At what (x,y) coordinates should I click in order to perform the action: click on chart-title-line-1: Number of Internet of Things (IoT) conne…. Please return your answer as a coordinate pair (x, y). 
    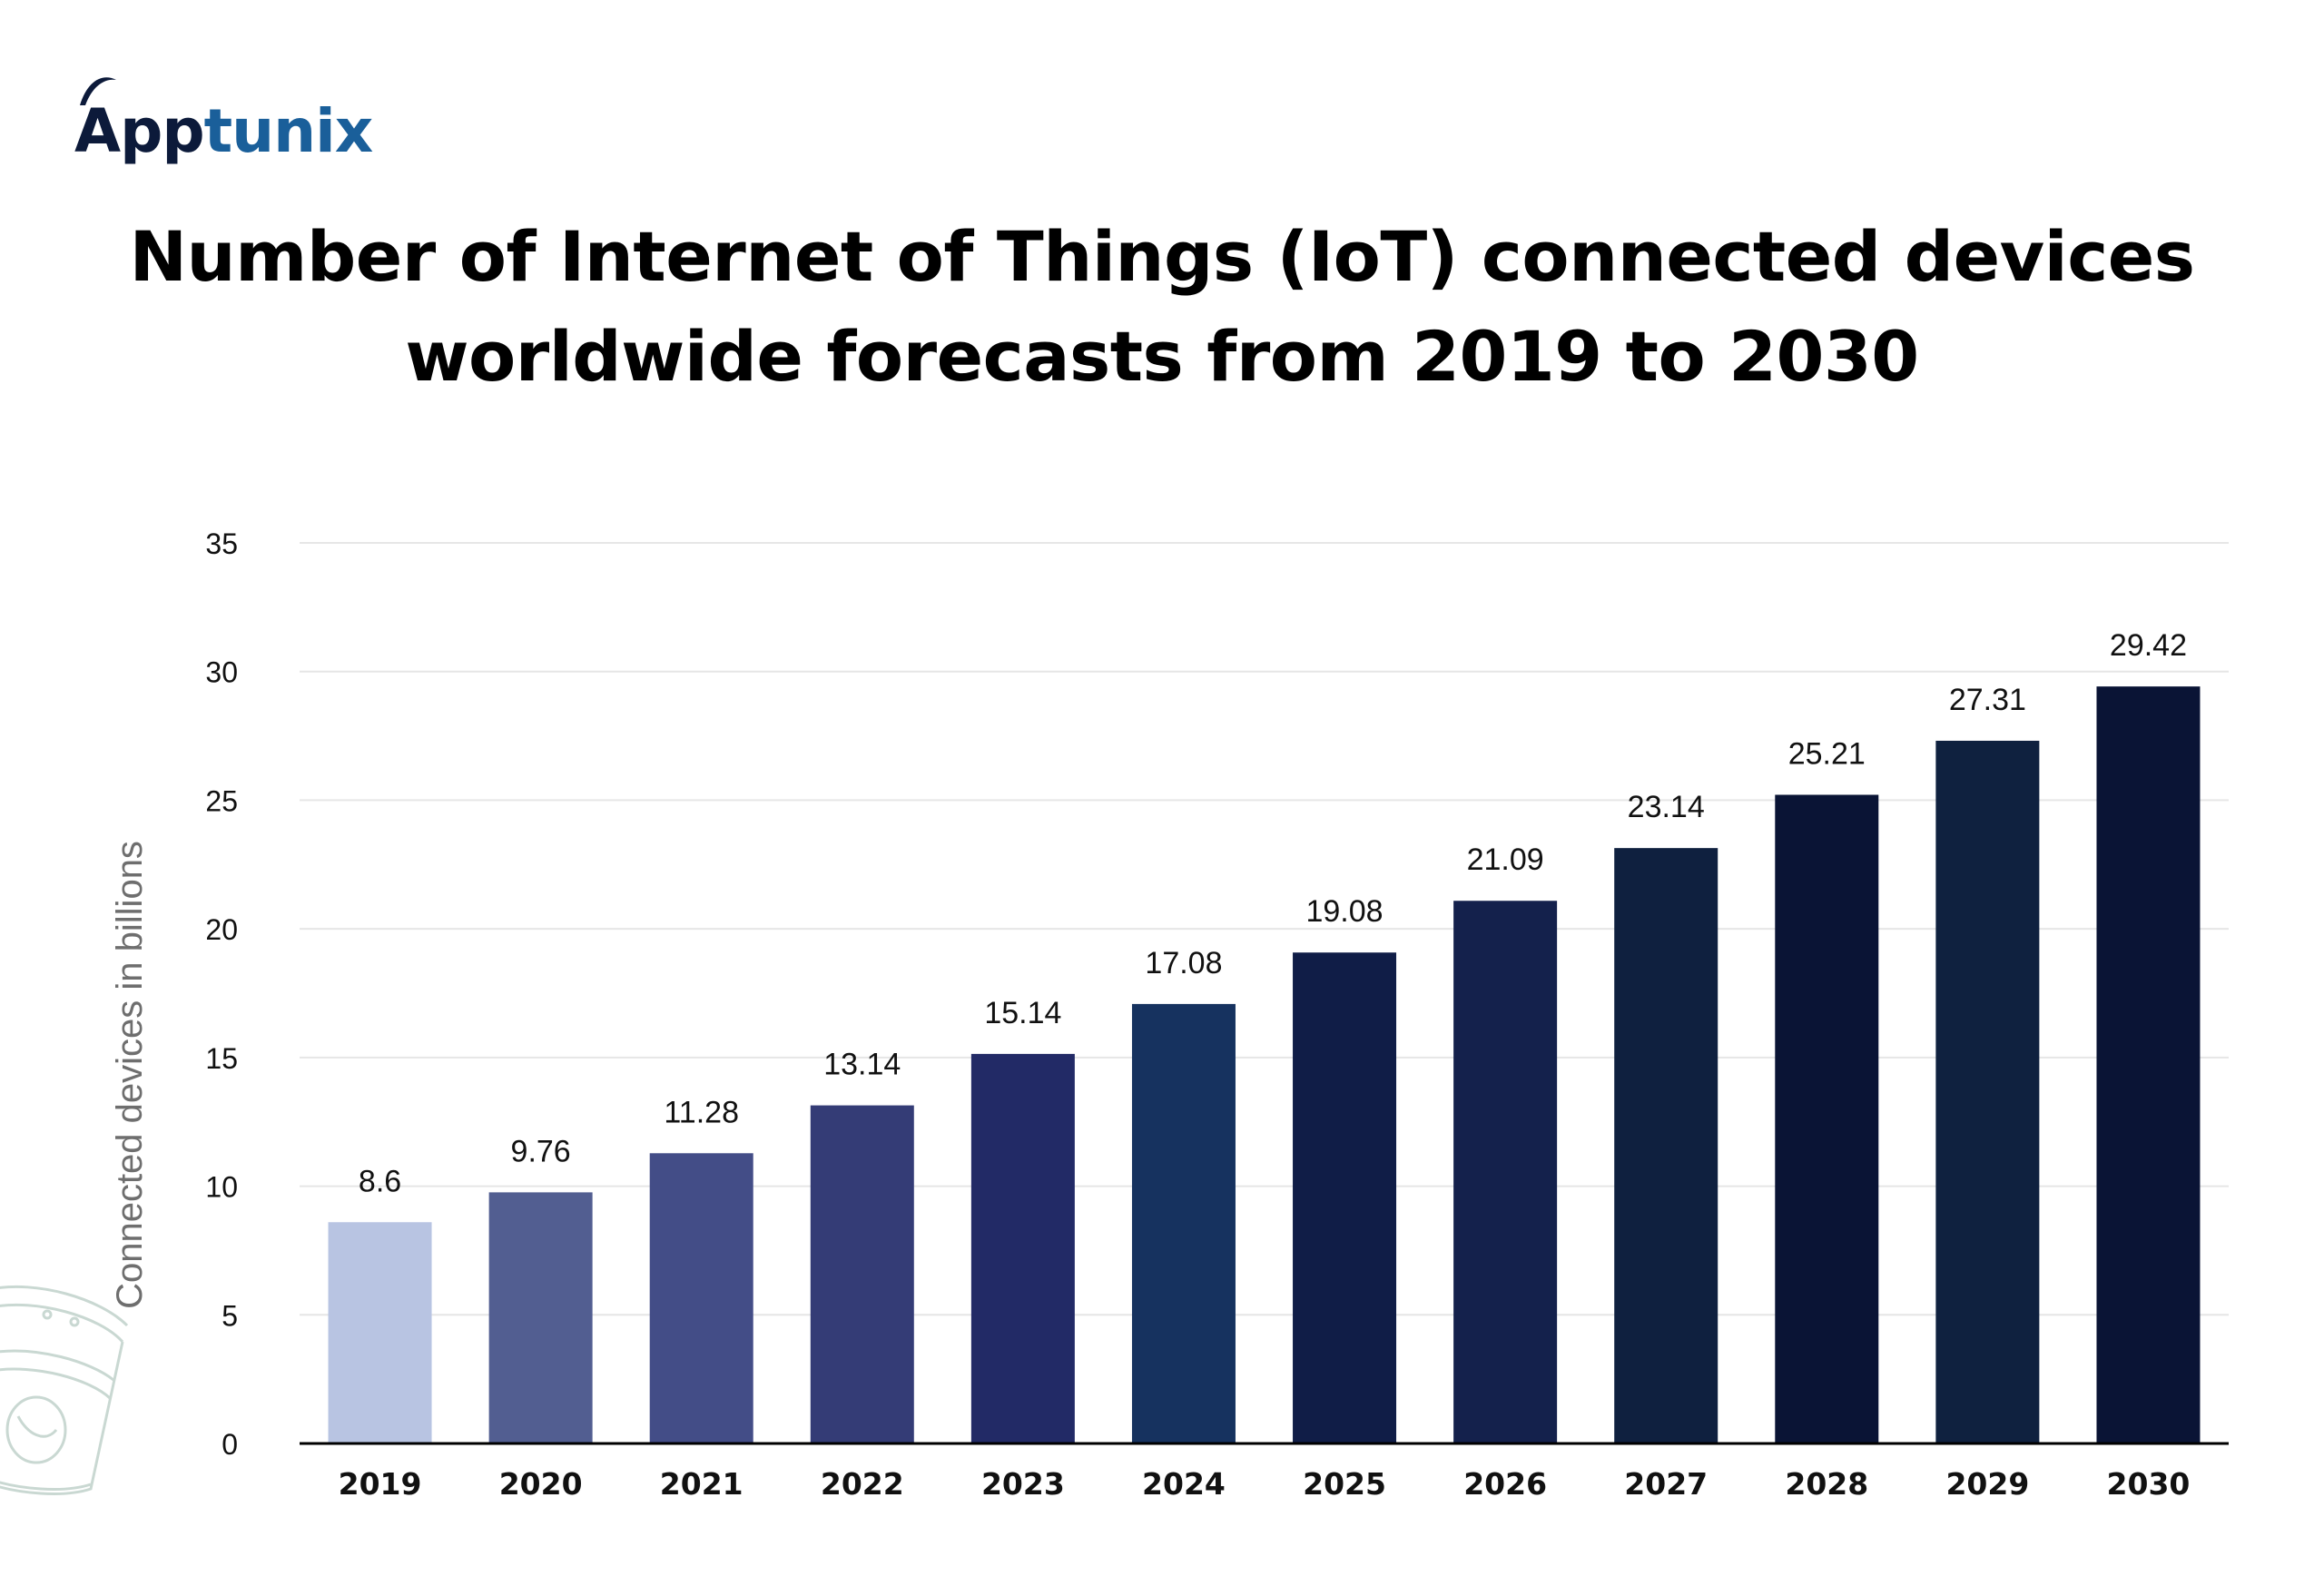
    Looking at the image, I should click on (1162, 256).